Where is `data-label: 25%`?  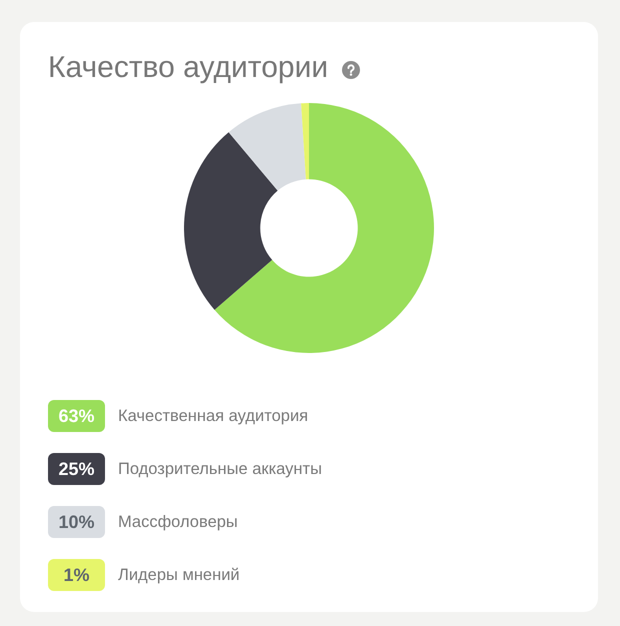
data-label: 25% is located at coordinates (76, 469).